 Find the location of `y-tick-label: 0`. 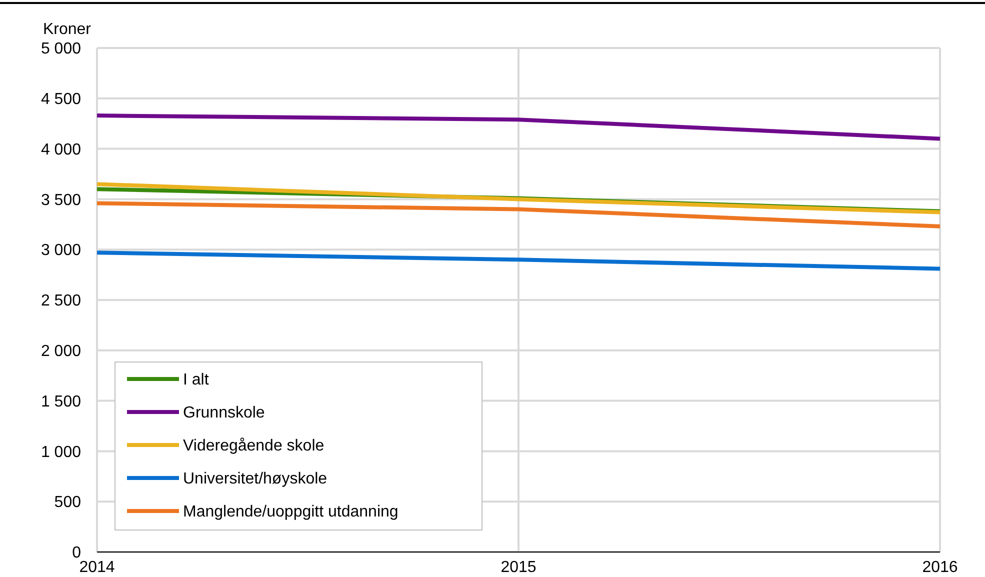

y-tick-label: 0 is located at coordinates (77, 553).